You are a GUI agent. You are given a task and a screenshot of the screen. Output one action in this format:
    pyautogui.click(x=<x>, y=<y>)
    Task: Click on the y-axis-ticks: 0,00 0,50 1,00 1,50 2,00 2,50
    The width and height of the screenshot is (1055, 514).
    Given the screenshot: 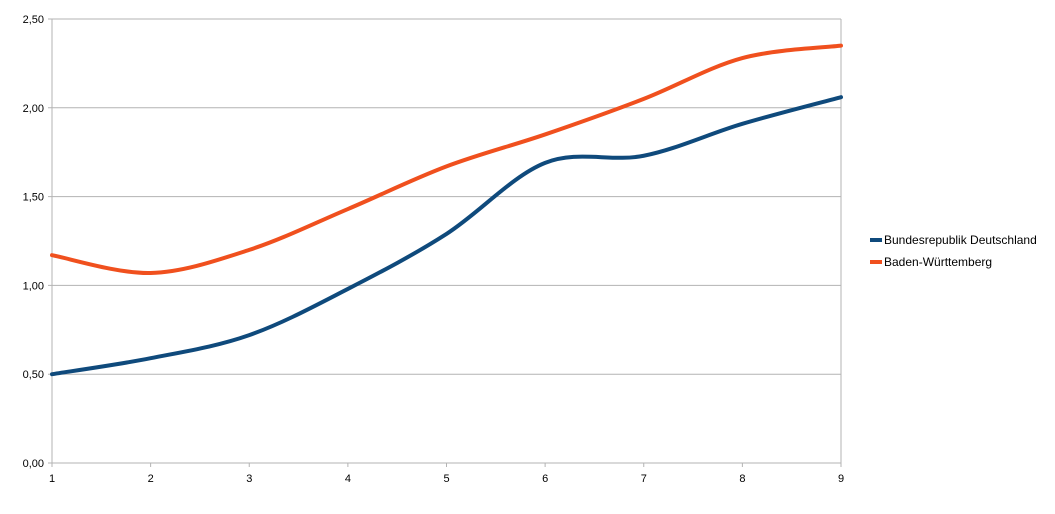 What is the action you would take?
    pyautogui.click(x=33, y=242)
    